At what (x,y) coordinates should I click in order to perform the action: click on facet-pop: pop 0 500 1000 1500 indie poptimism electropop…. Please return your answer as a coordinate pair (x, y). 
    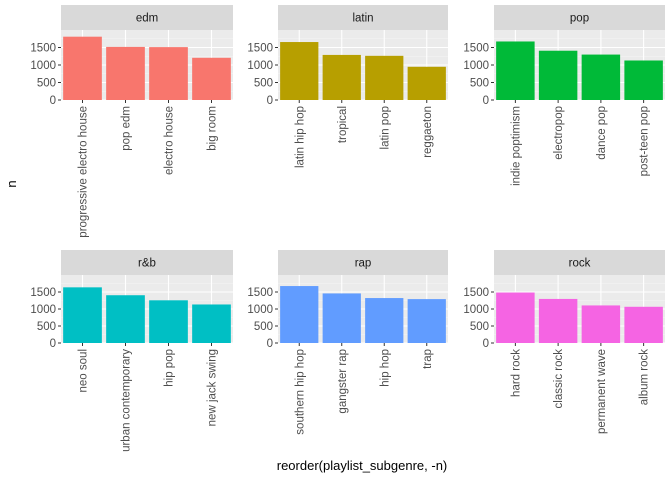
    Looking at the image, I should click on (564, 95).